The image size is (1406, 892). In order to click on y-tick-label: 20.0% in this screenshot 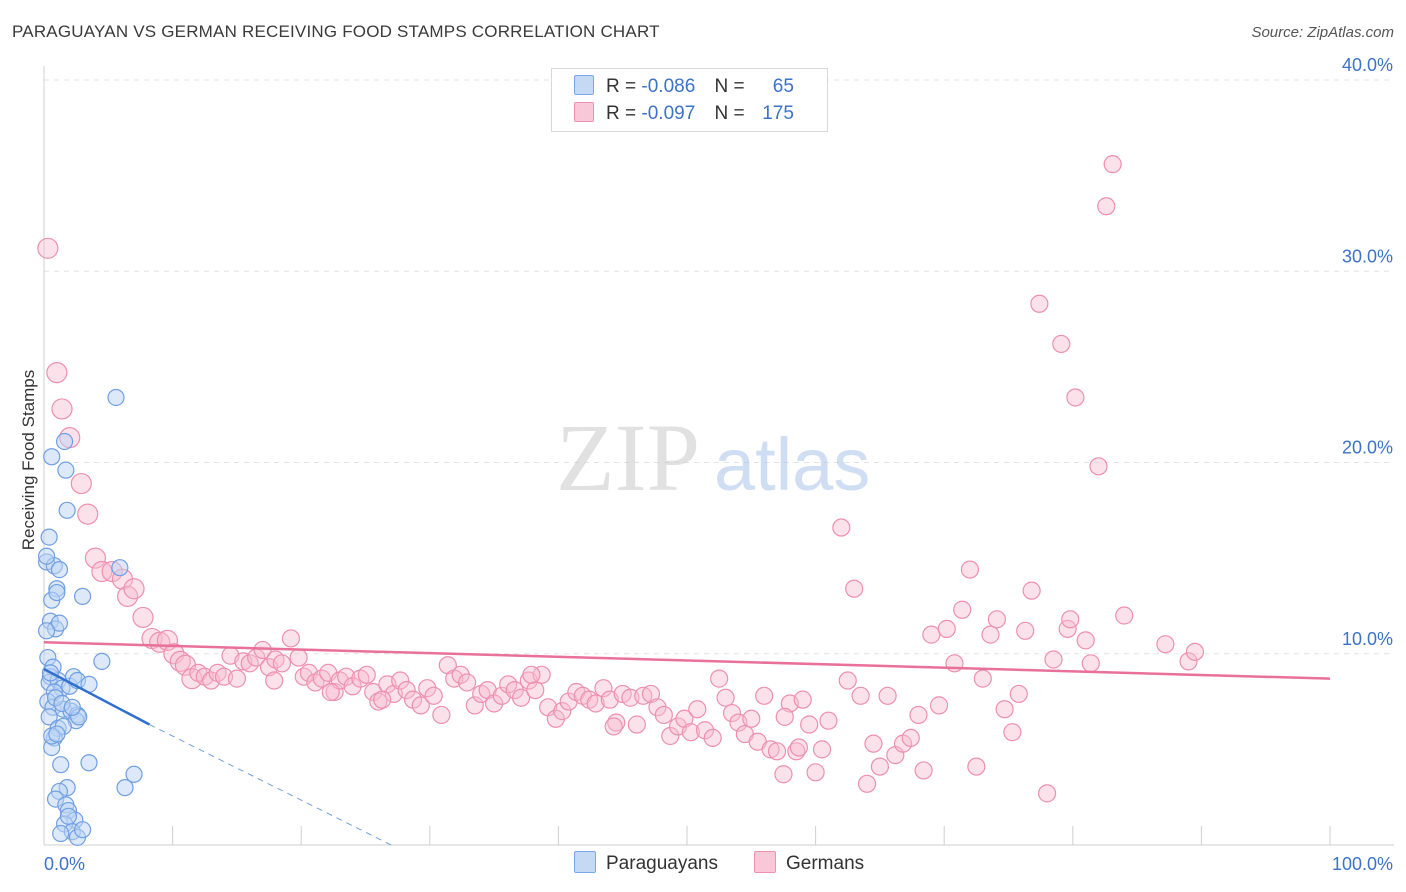, I will do `click(1367, 448)`.